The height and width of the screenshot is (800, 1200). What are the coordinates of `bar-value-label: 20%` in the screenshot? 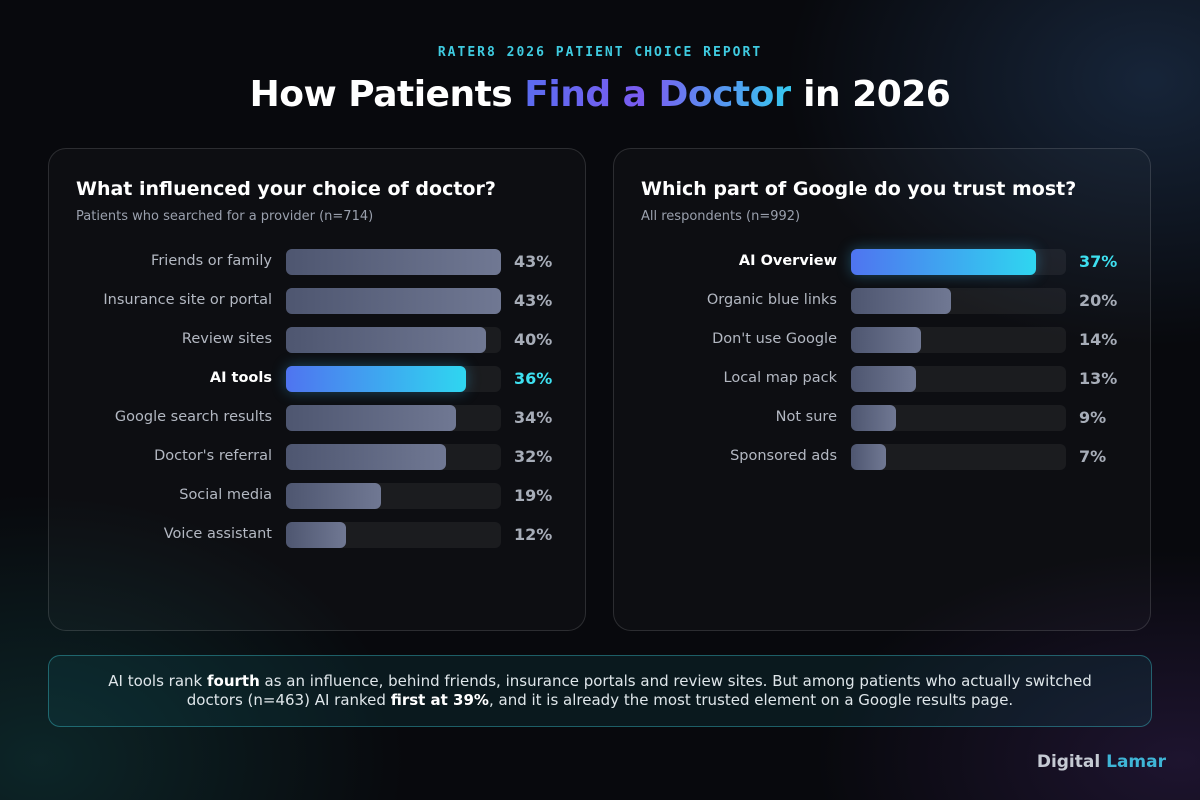 It's located at (1098, 300).